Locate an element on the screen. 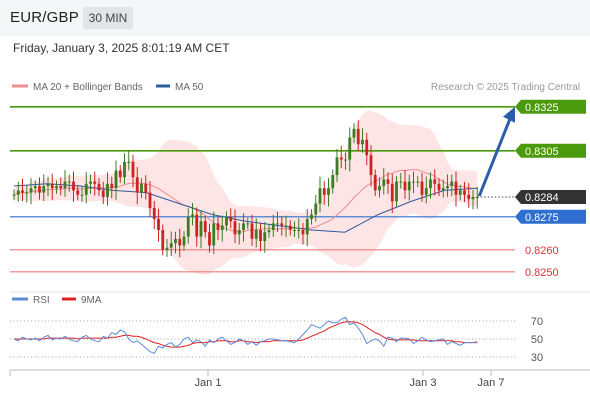 The height and width of the screenshot is (400, 590). rsi-line is located at coordinates (245, 335).